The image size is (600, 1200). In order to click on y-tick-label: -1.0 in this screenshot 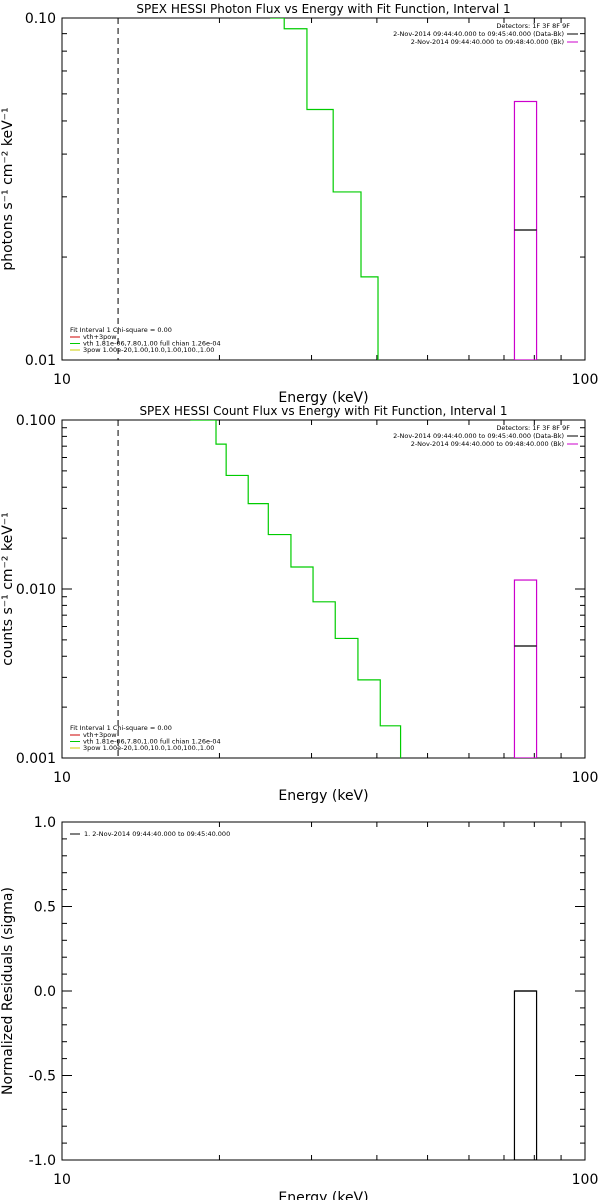, I will do `click(42, 1161)`.